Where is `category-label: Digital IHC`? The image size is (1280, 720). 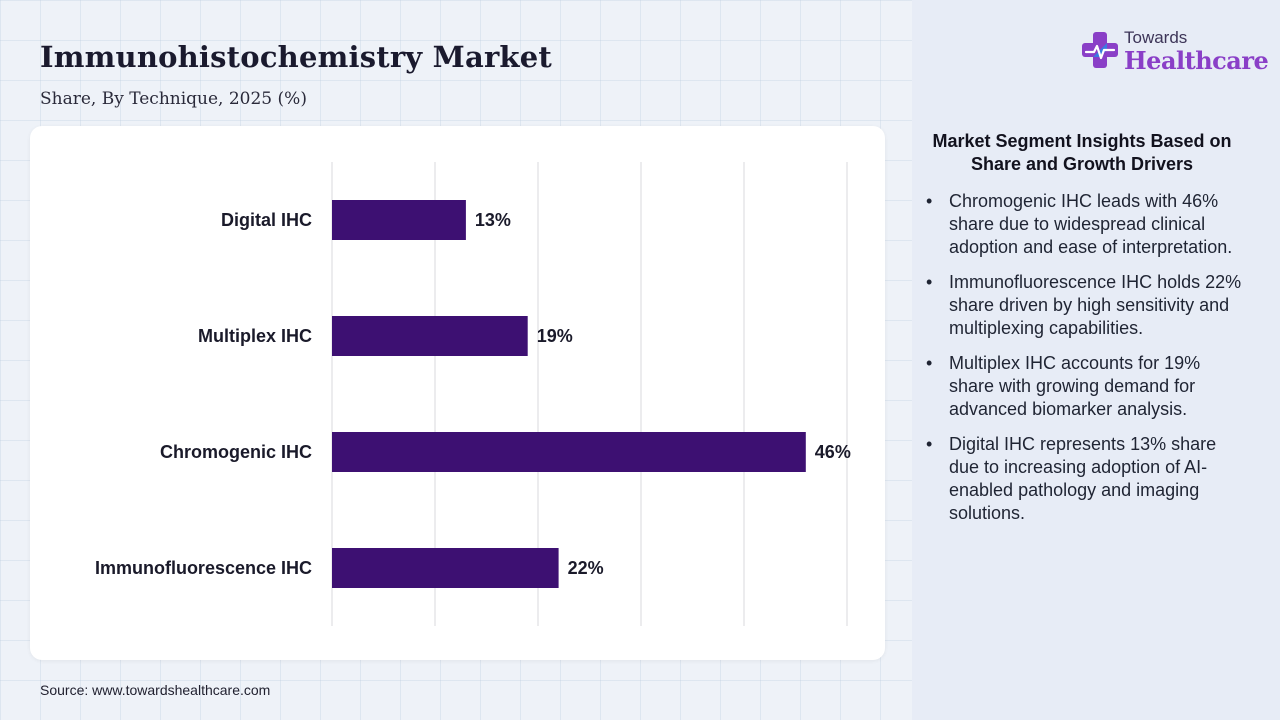 category-label: Digital IHC is located at coordinates (266, 220).